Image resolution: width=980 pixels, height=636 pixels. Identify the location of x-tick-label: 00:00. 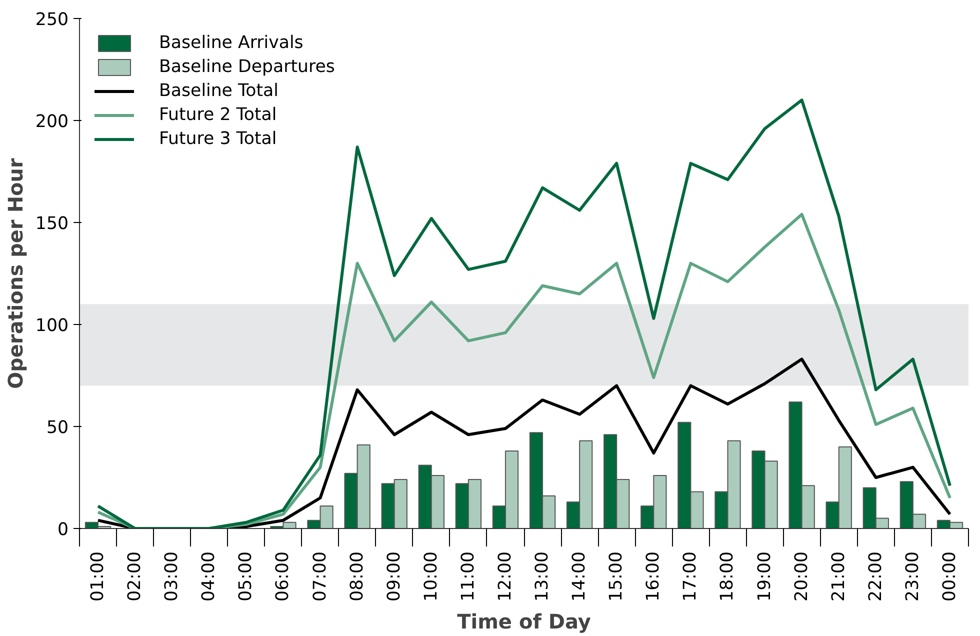
(950, 577).